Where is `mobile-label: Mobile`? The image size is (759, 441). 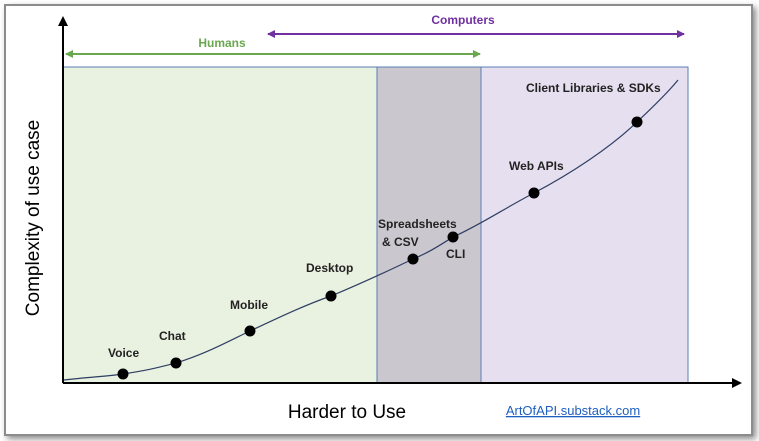 mobile-label: Mobile is located at coordinates (249, 305).